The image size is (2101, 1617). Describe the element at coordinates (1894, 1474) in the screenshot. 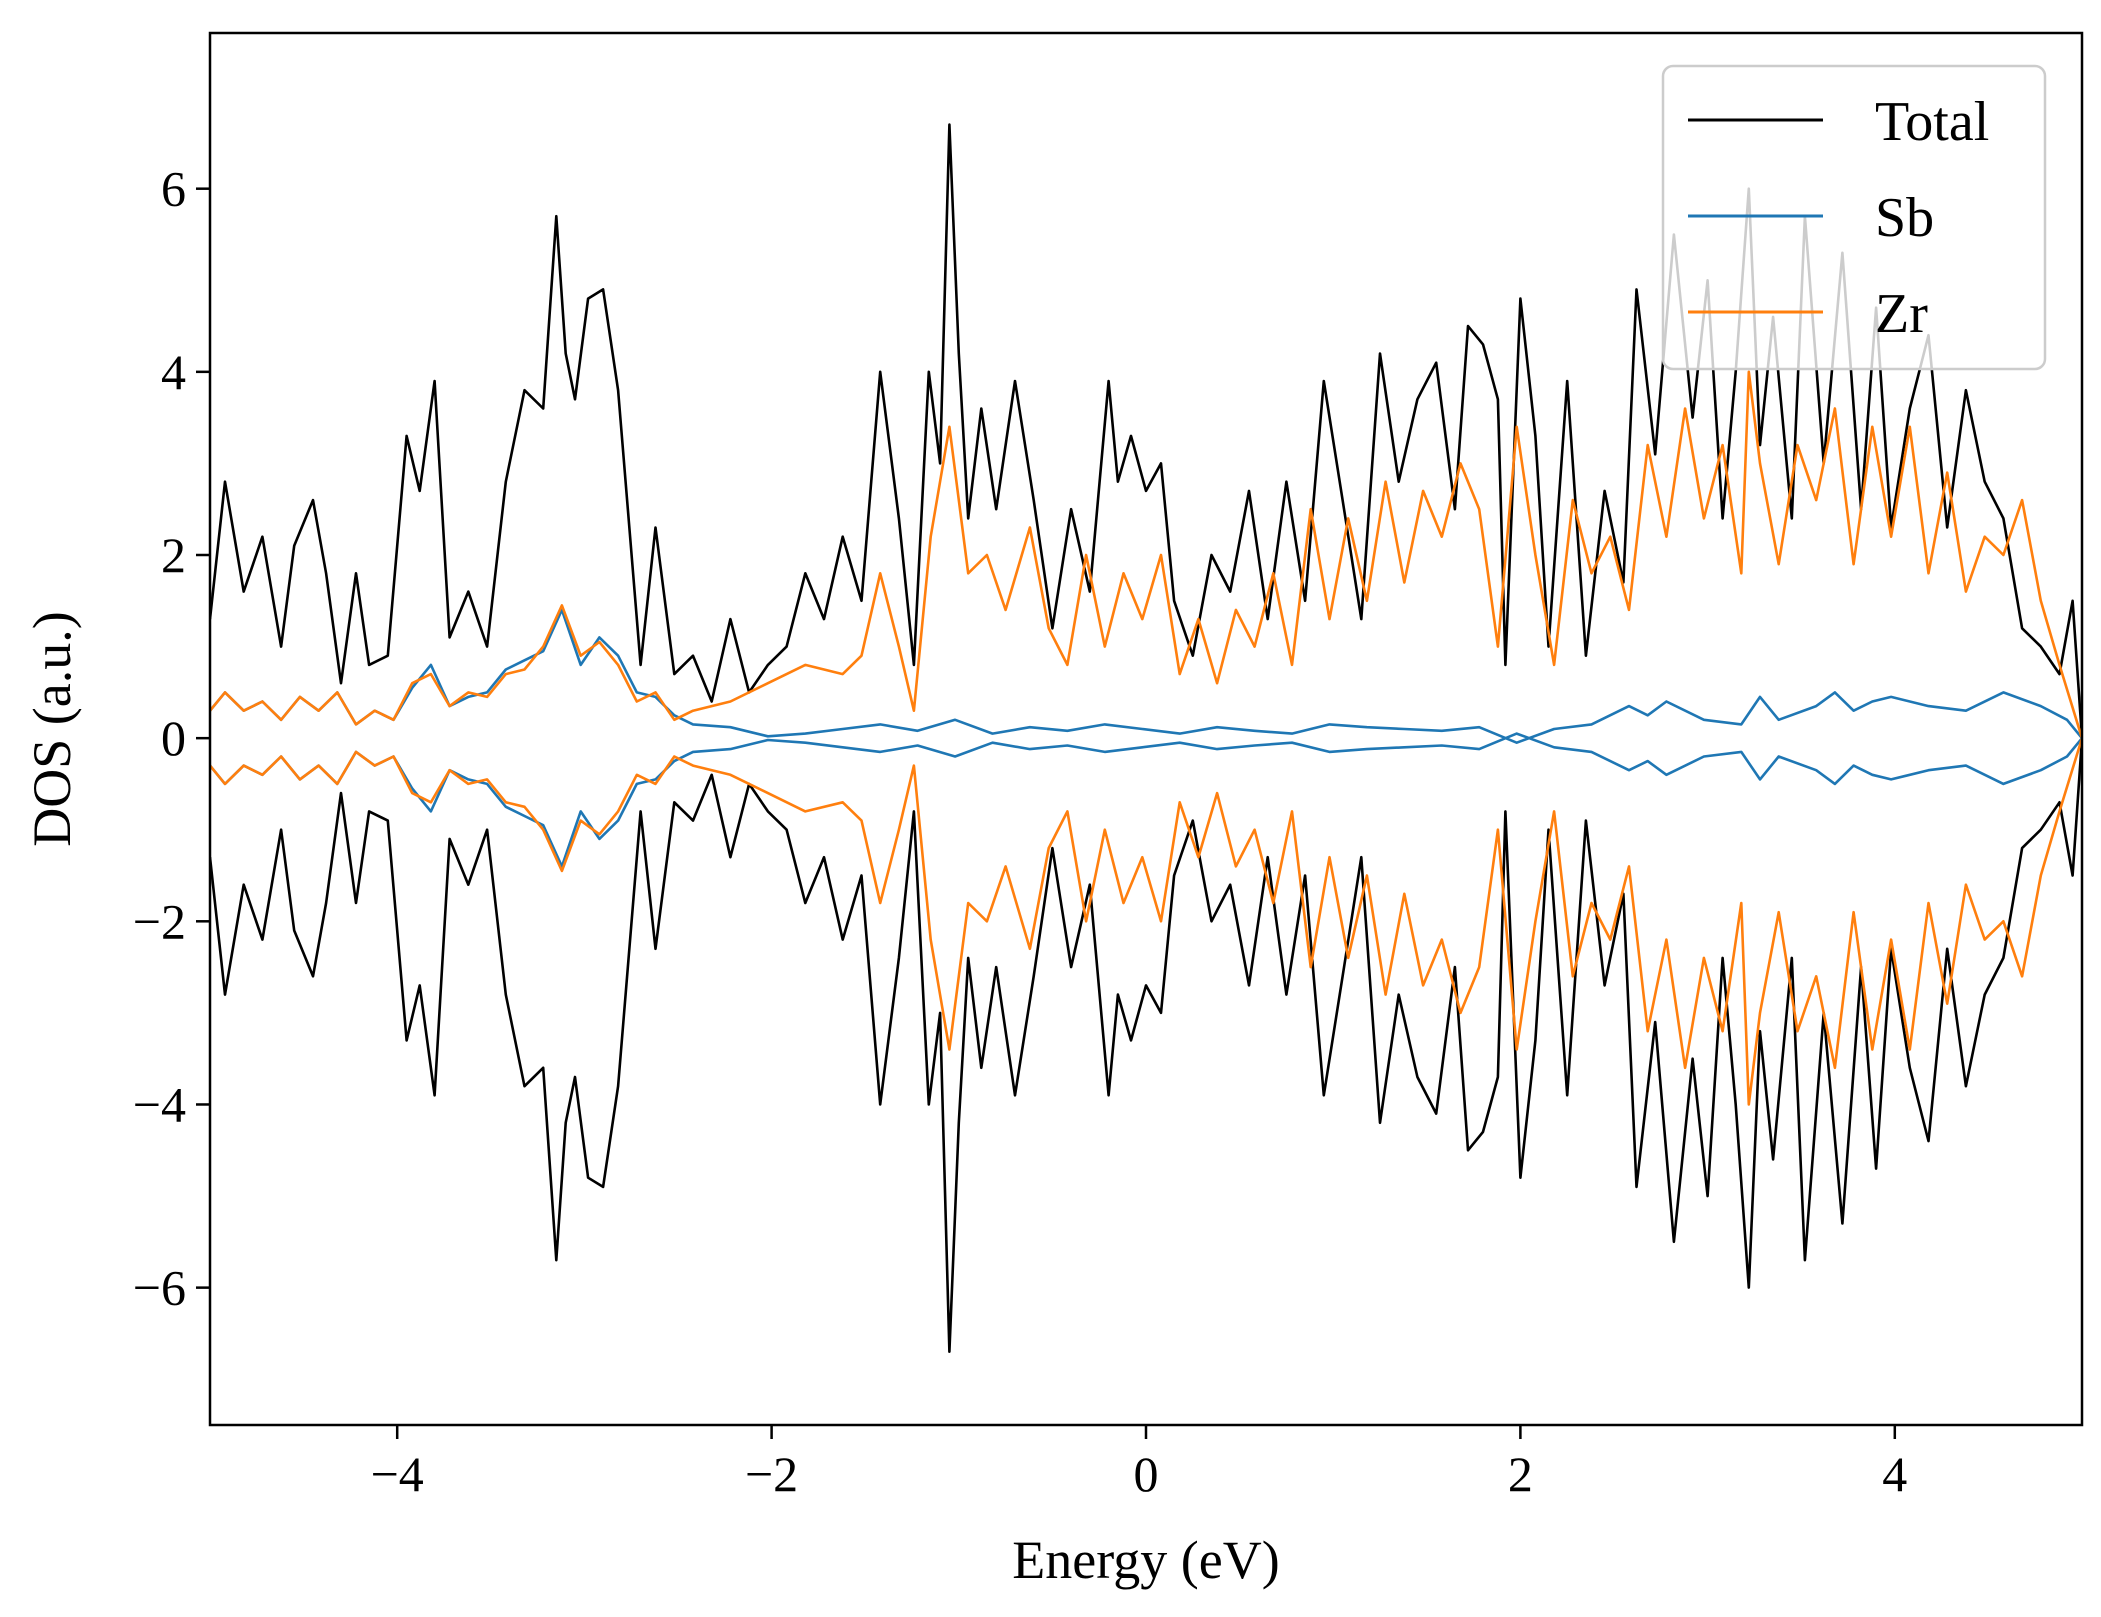

I see `x-tick-label: 4` at that location.